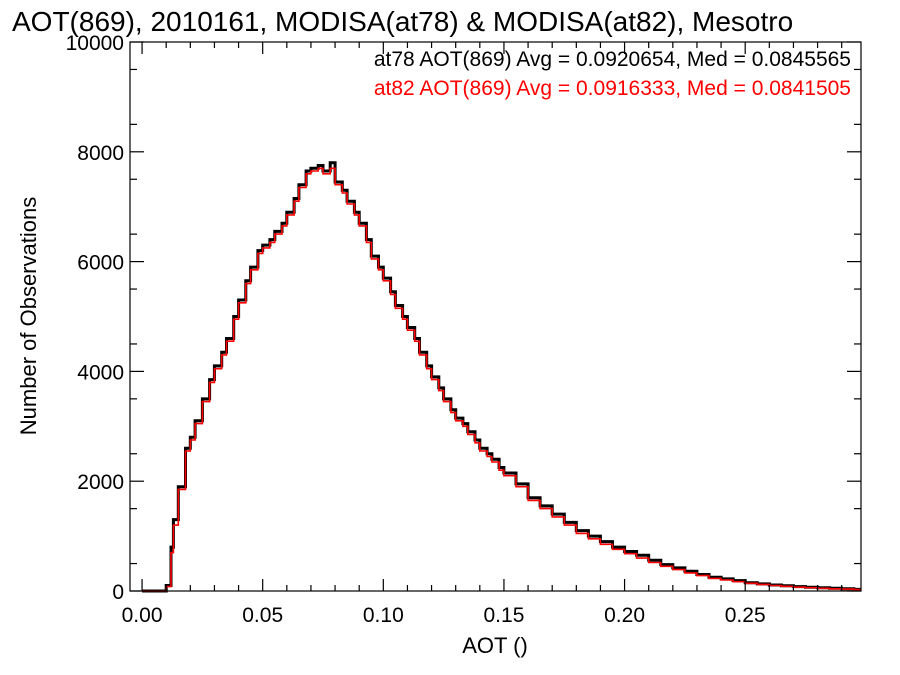 The image size is (900, 675). Describe the element at coordinates (100, 372) in the screenshot. I see `y-tick-label: 4000` at that location.